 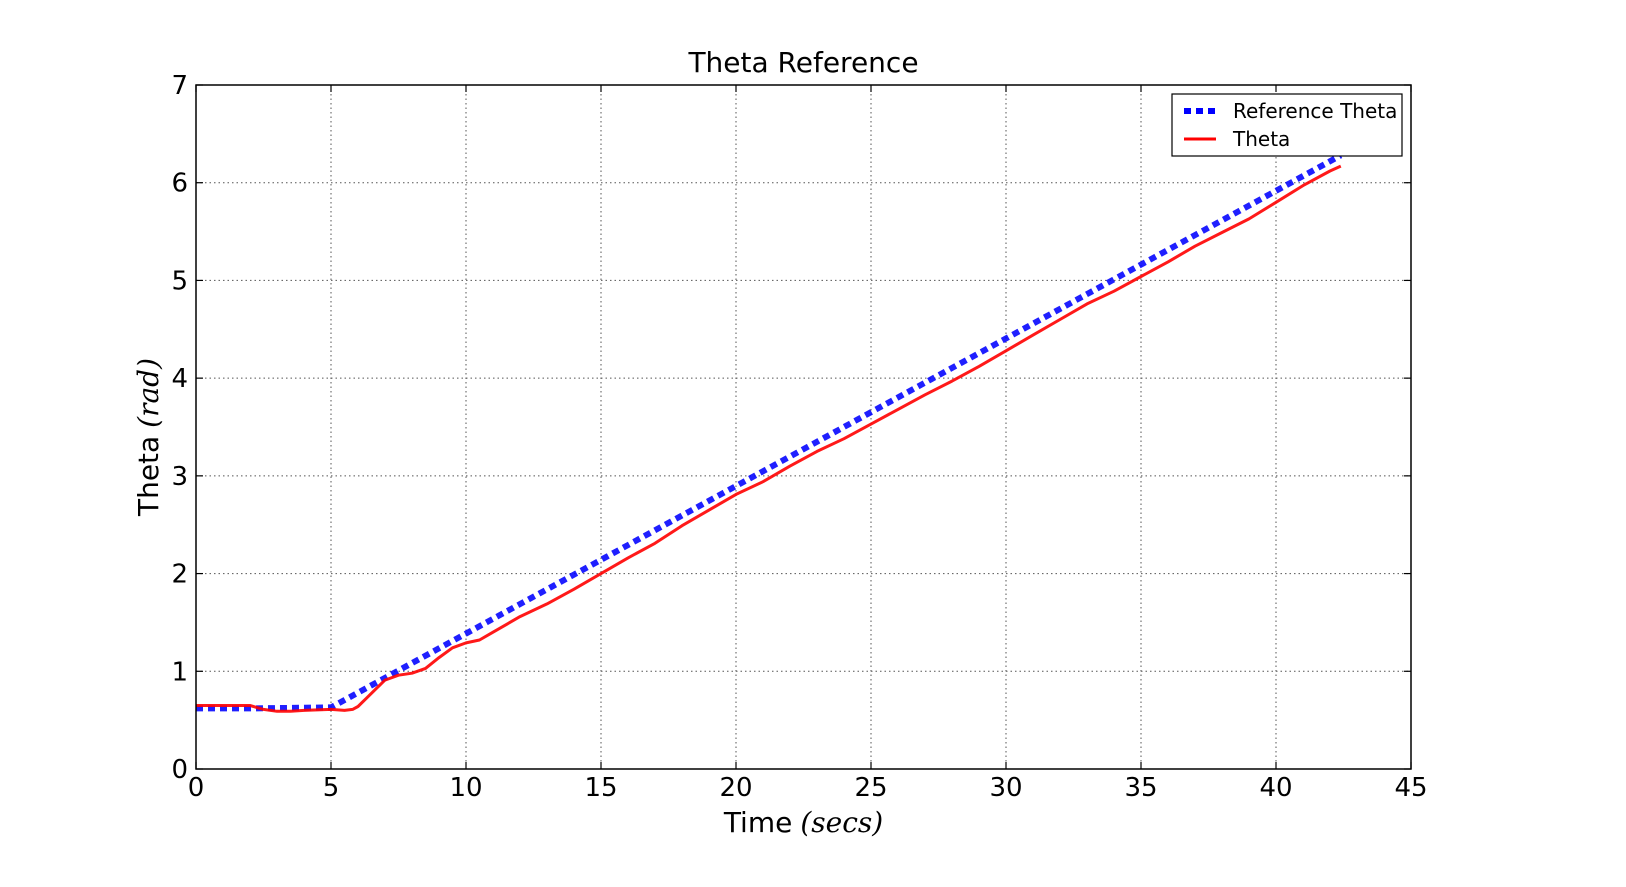 I want to click on legend: Reference Theta Theta, so click(x=1287, y=125).